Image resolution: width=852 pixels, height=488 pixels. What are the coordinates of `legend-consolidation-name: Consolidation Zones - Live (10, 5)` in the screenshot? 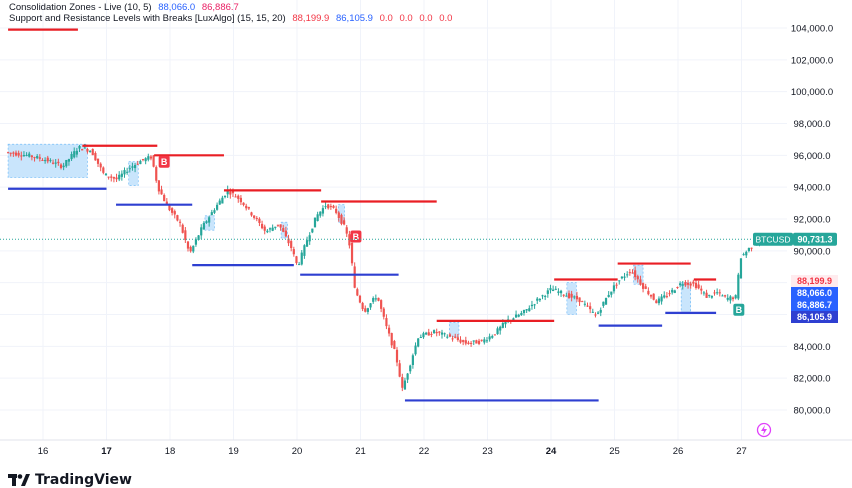 It's located at (80, 7).